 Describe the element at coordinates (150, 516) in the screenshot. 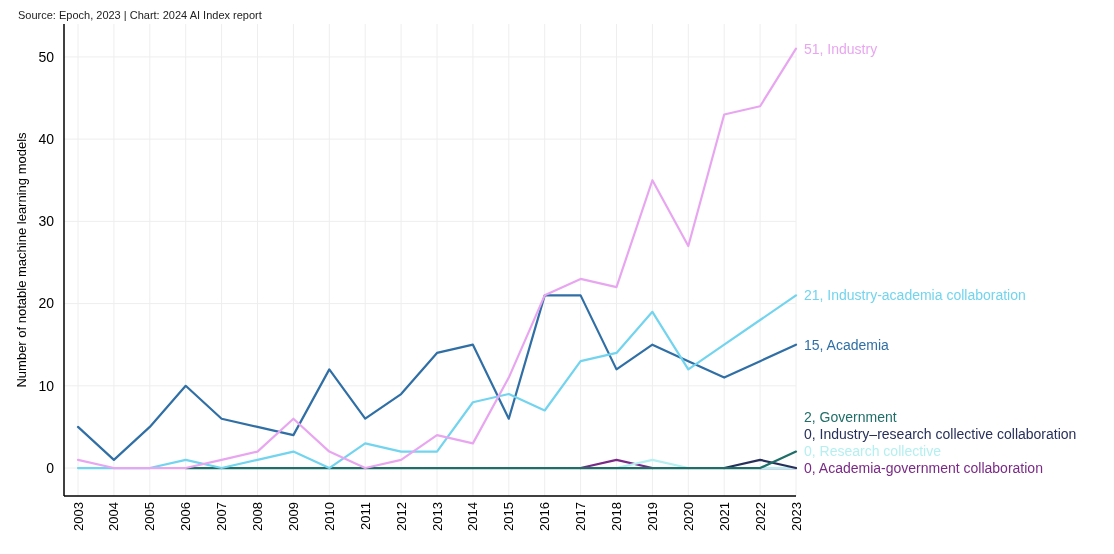

I see `x-tick-label: 2005` at that location.